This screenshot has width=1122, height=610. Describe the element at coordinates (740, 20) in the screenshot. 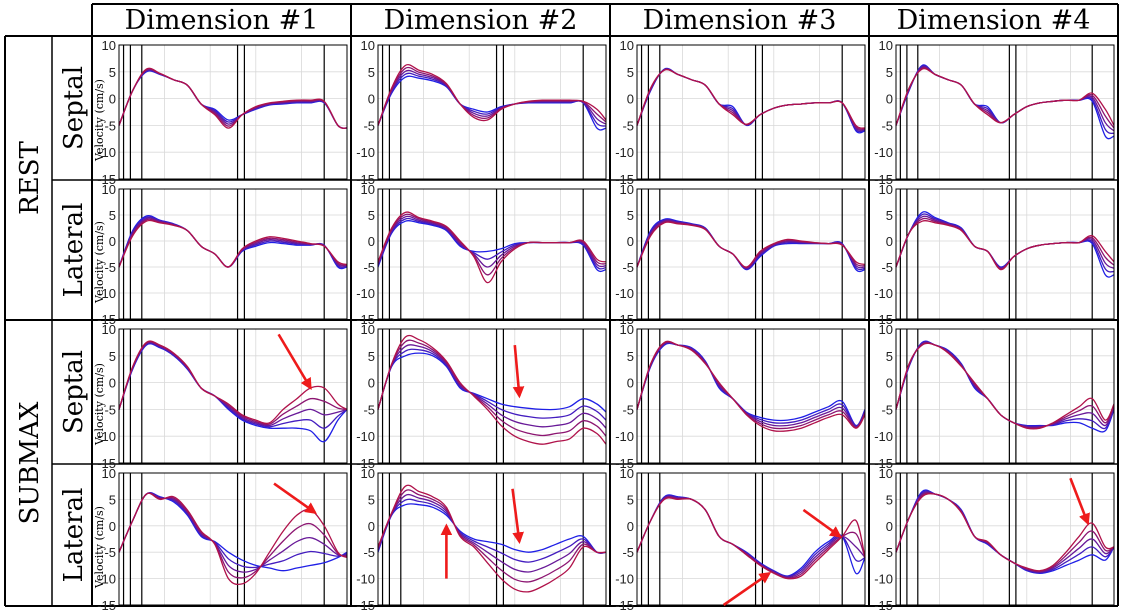

I see `column-header: Dimension #3` at that location.